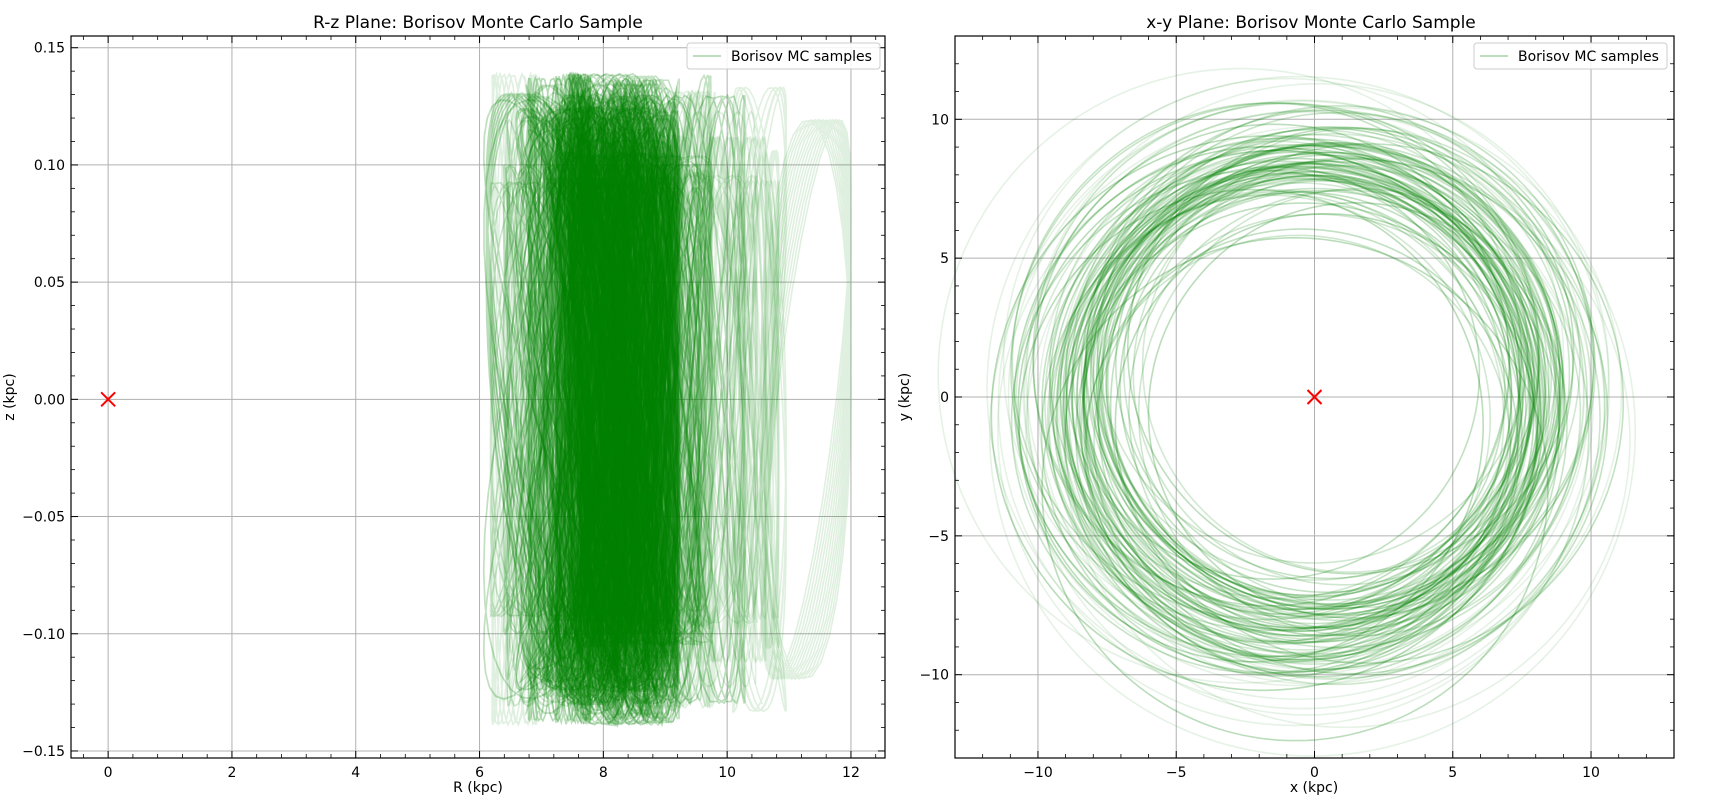 The image size is (1710, 800). What do you see at coordinates (49, 400) in the screenshot?
I see `y-tick-label: 0.00` at bounding box center [49, 400].